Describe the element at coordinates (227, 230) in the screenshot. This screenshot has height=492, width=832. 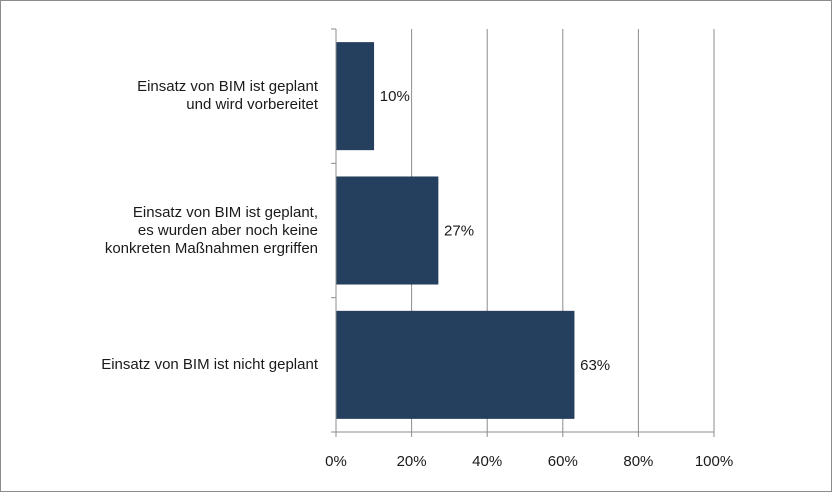
I see `category-label-line: es wurden aber noch keine` at that location.